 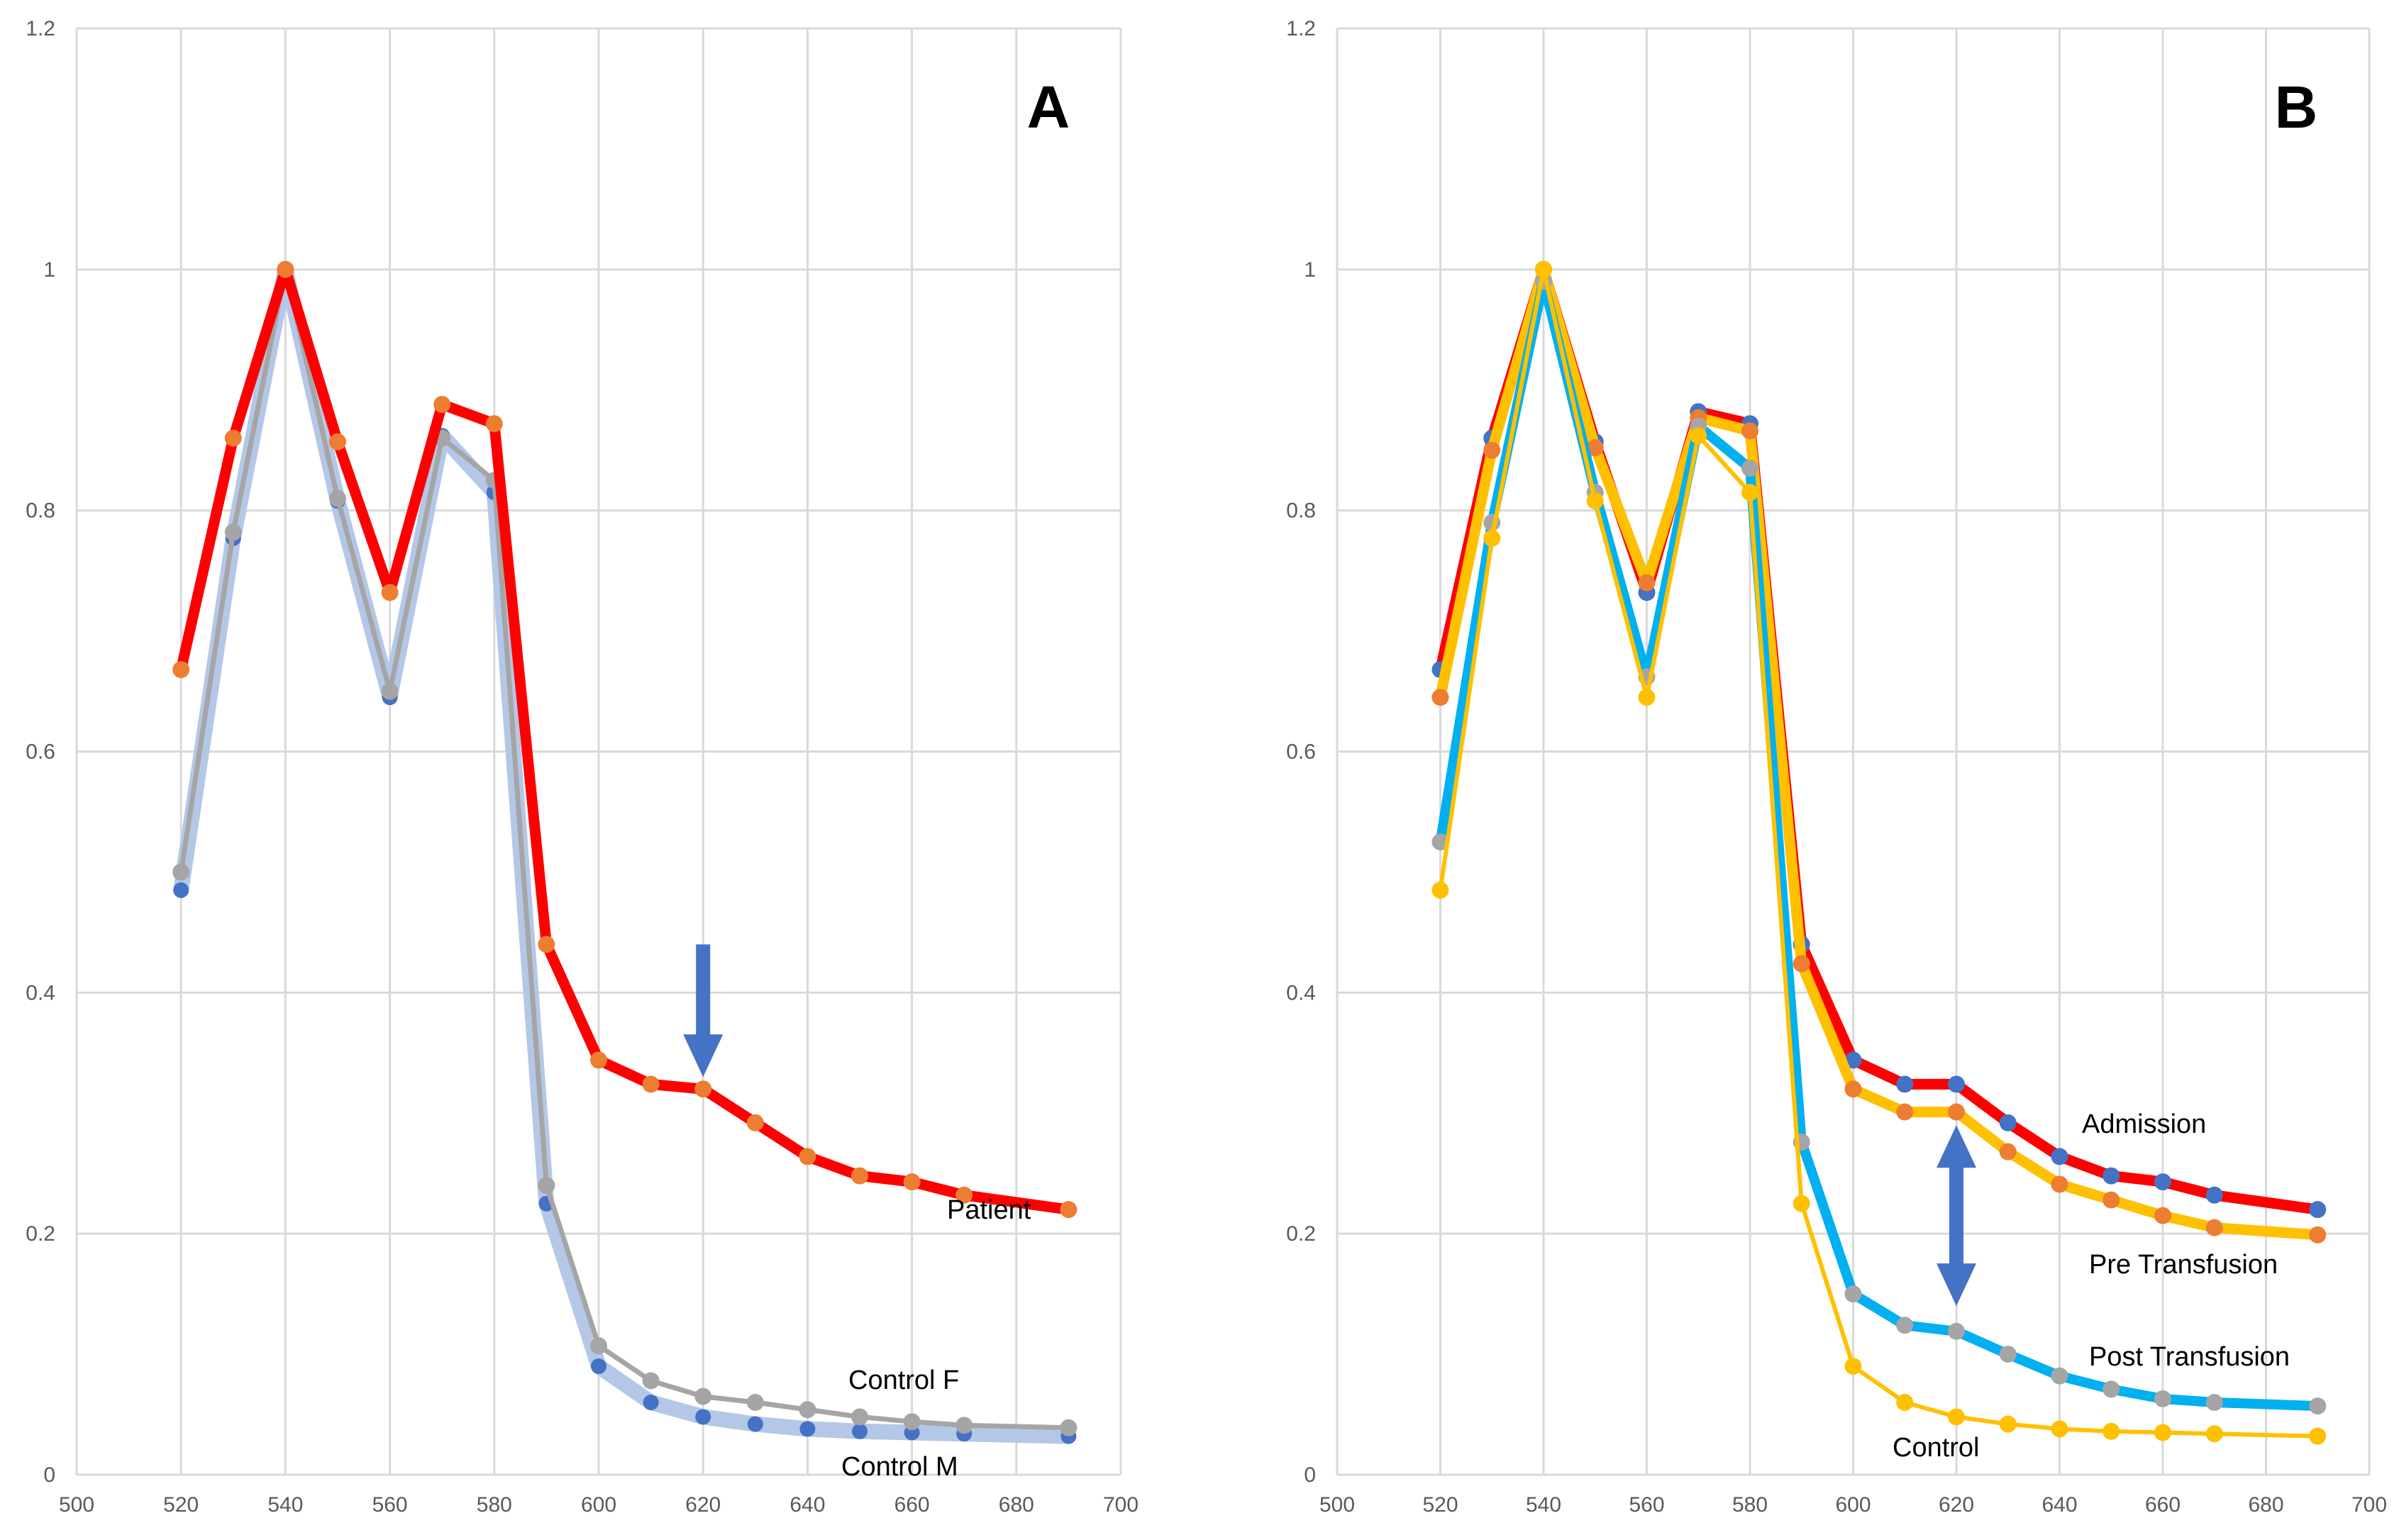 I want to click on label-admission: Admission, so click(x=2144, y=1124).